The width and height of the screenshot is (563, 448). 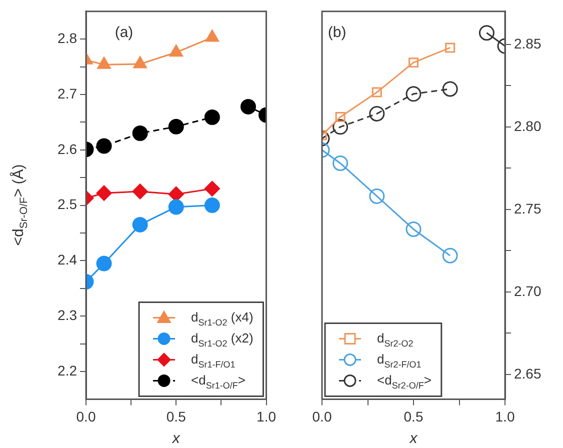 What do you see at coordinates (528, 373) in the screenshot?
I see `y2-tick-label: 2.65` at bounding box center [528, 373].